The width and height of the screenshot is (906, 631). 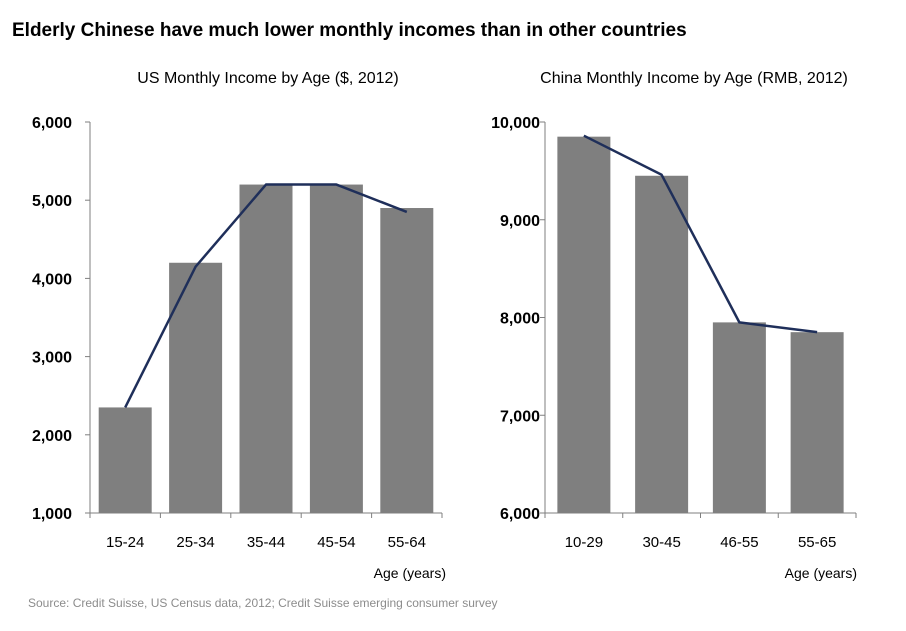 What do you see at coordinates (267, 78) in the screenshot?
I see `us-chart-title: US Monthly Income by Age ($, 2012)` at bounding box center [267, 78].